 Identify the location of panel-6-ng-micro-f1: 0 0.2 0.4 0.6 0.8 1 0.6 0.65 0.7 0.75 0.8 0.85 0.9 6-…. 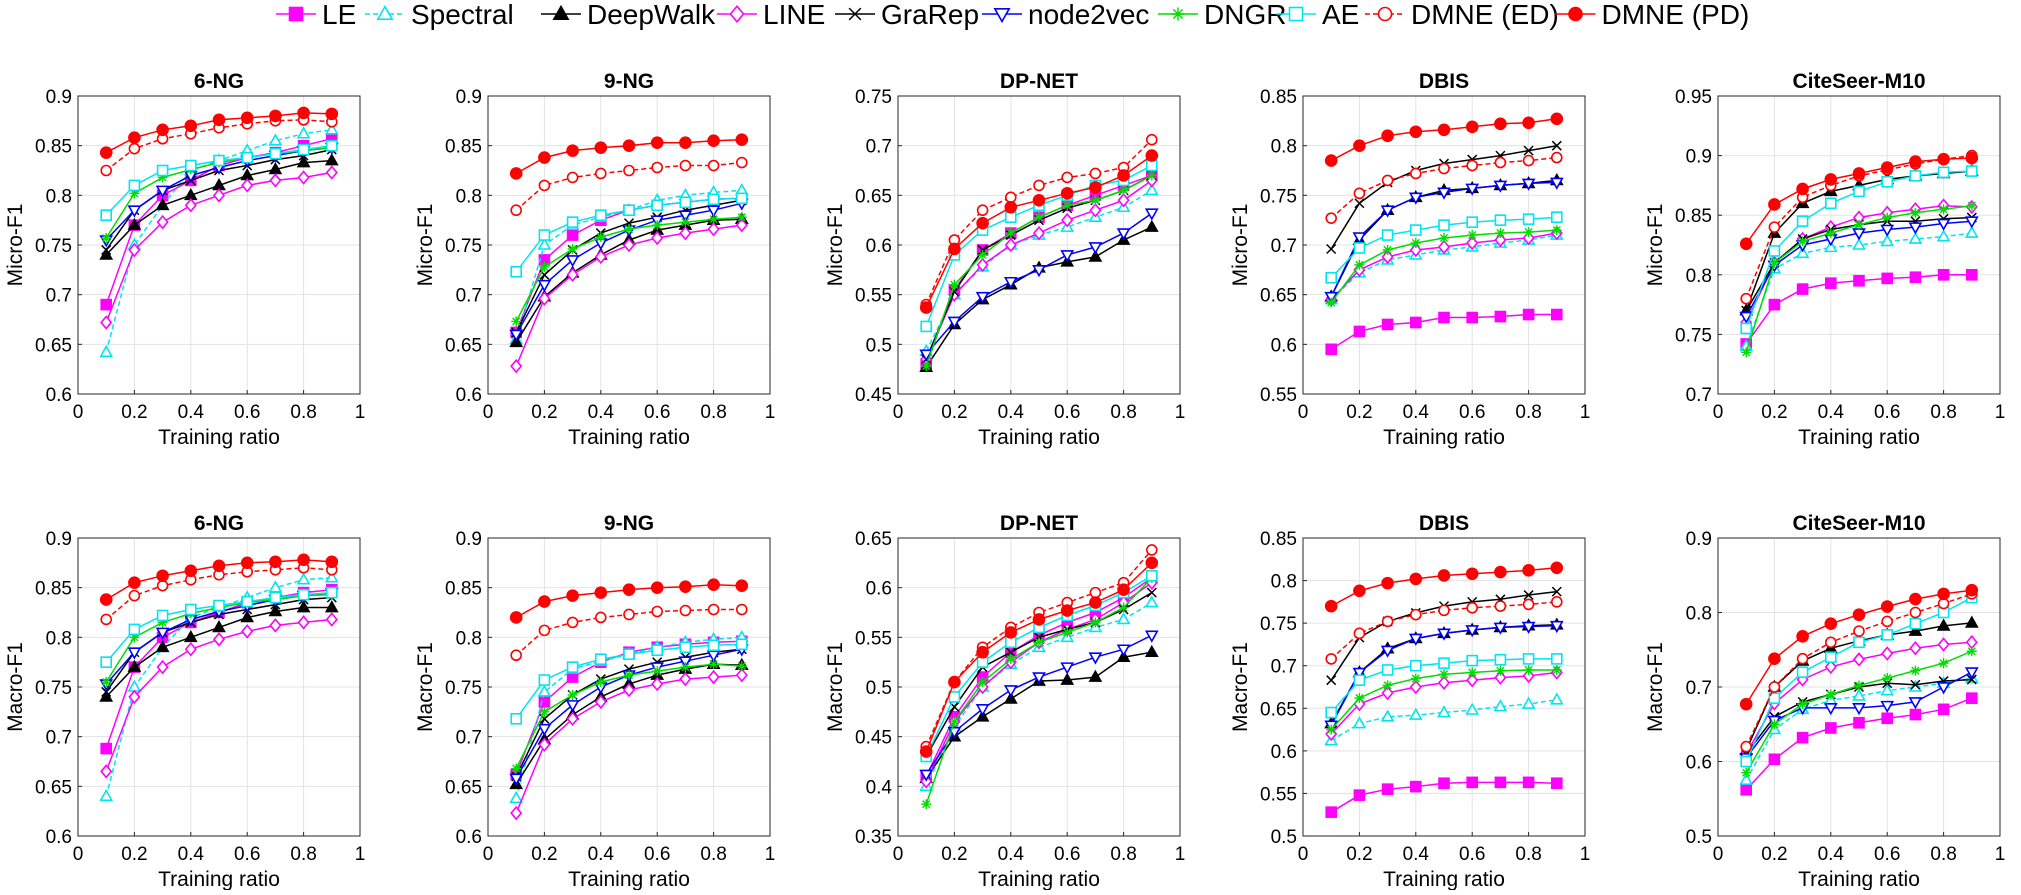
(184, 259).